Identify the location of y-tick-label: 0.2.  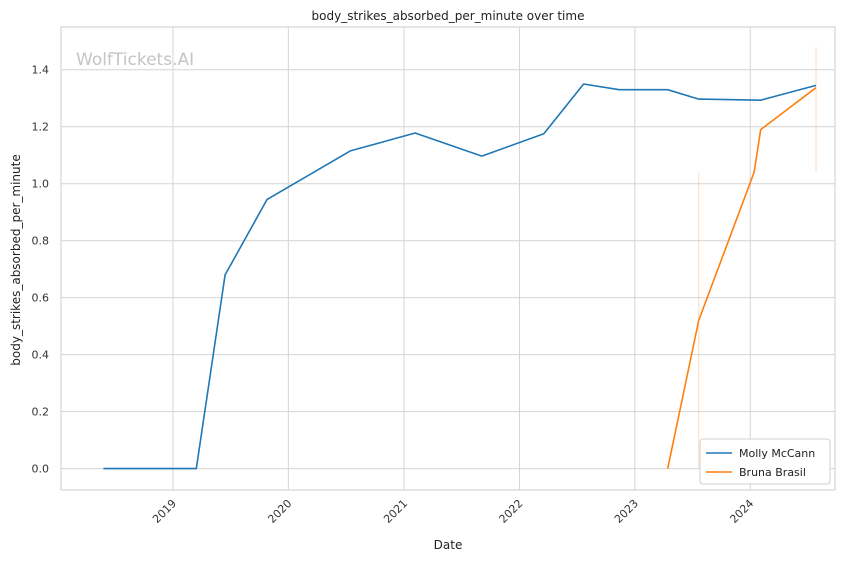
(41, 412).